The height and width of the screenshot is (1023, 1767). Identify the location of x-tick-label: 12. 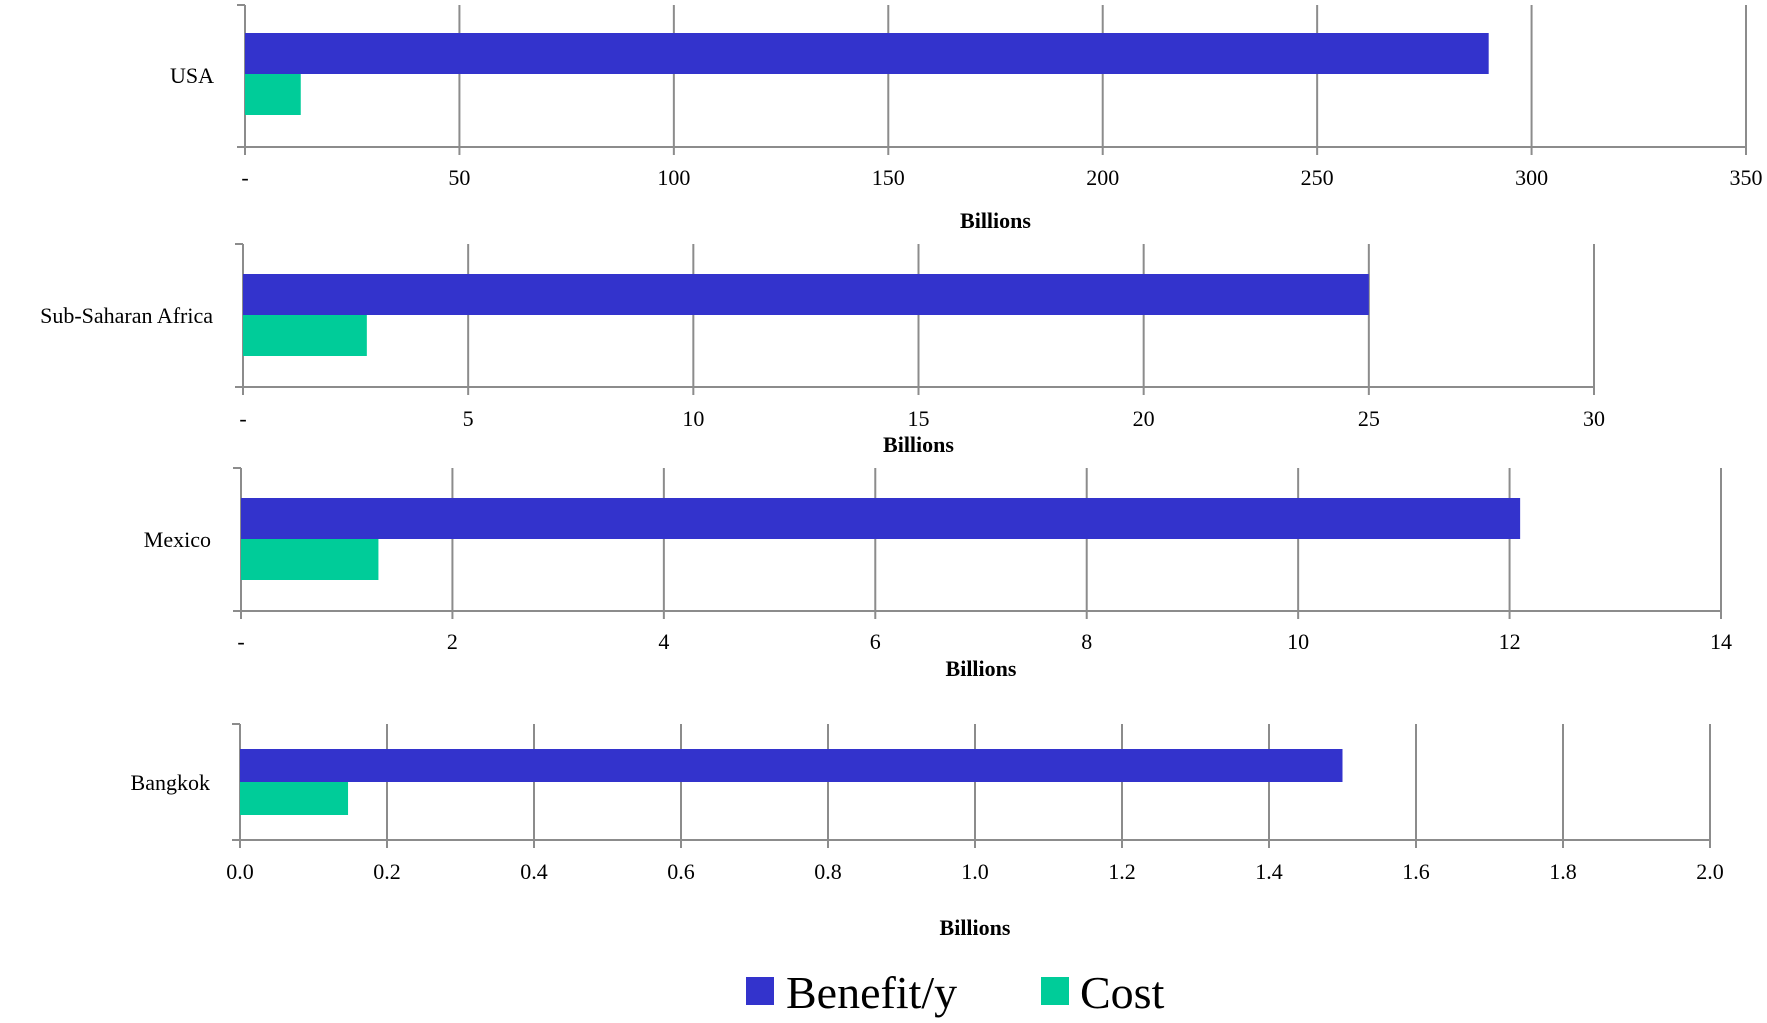
(1510, 641).